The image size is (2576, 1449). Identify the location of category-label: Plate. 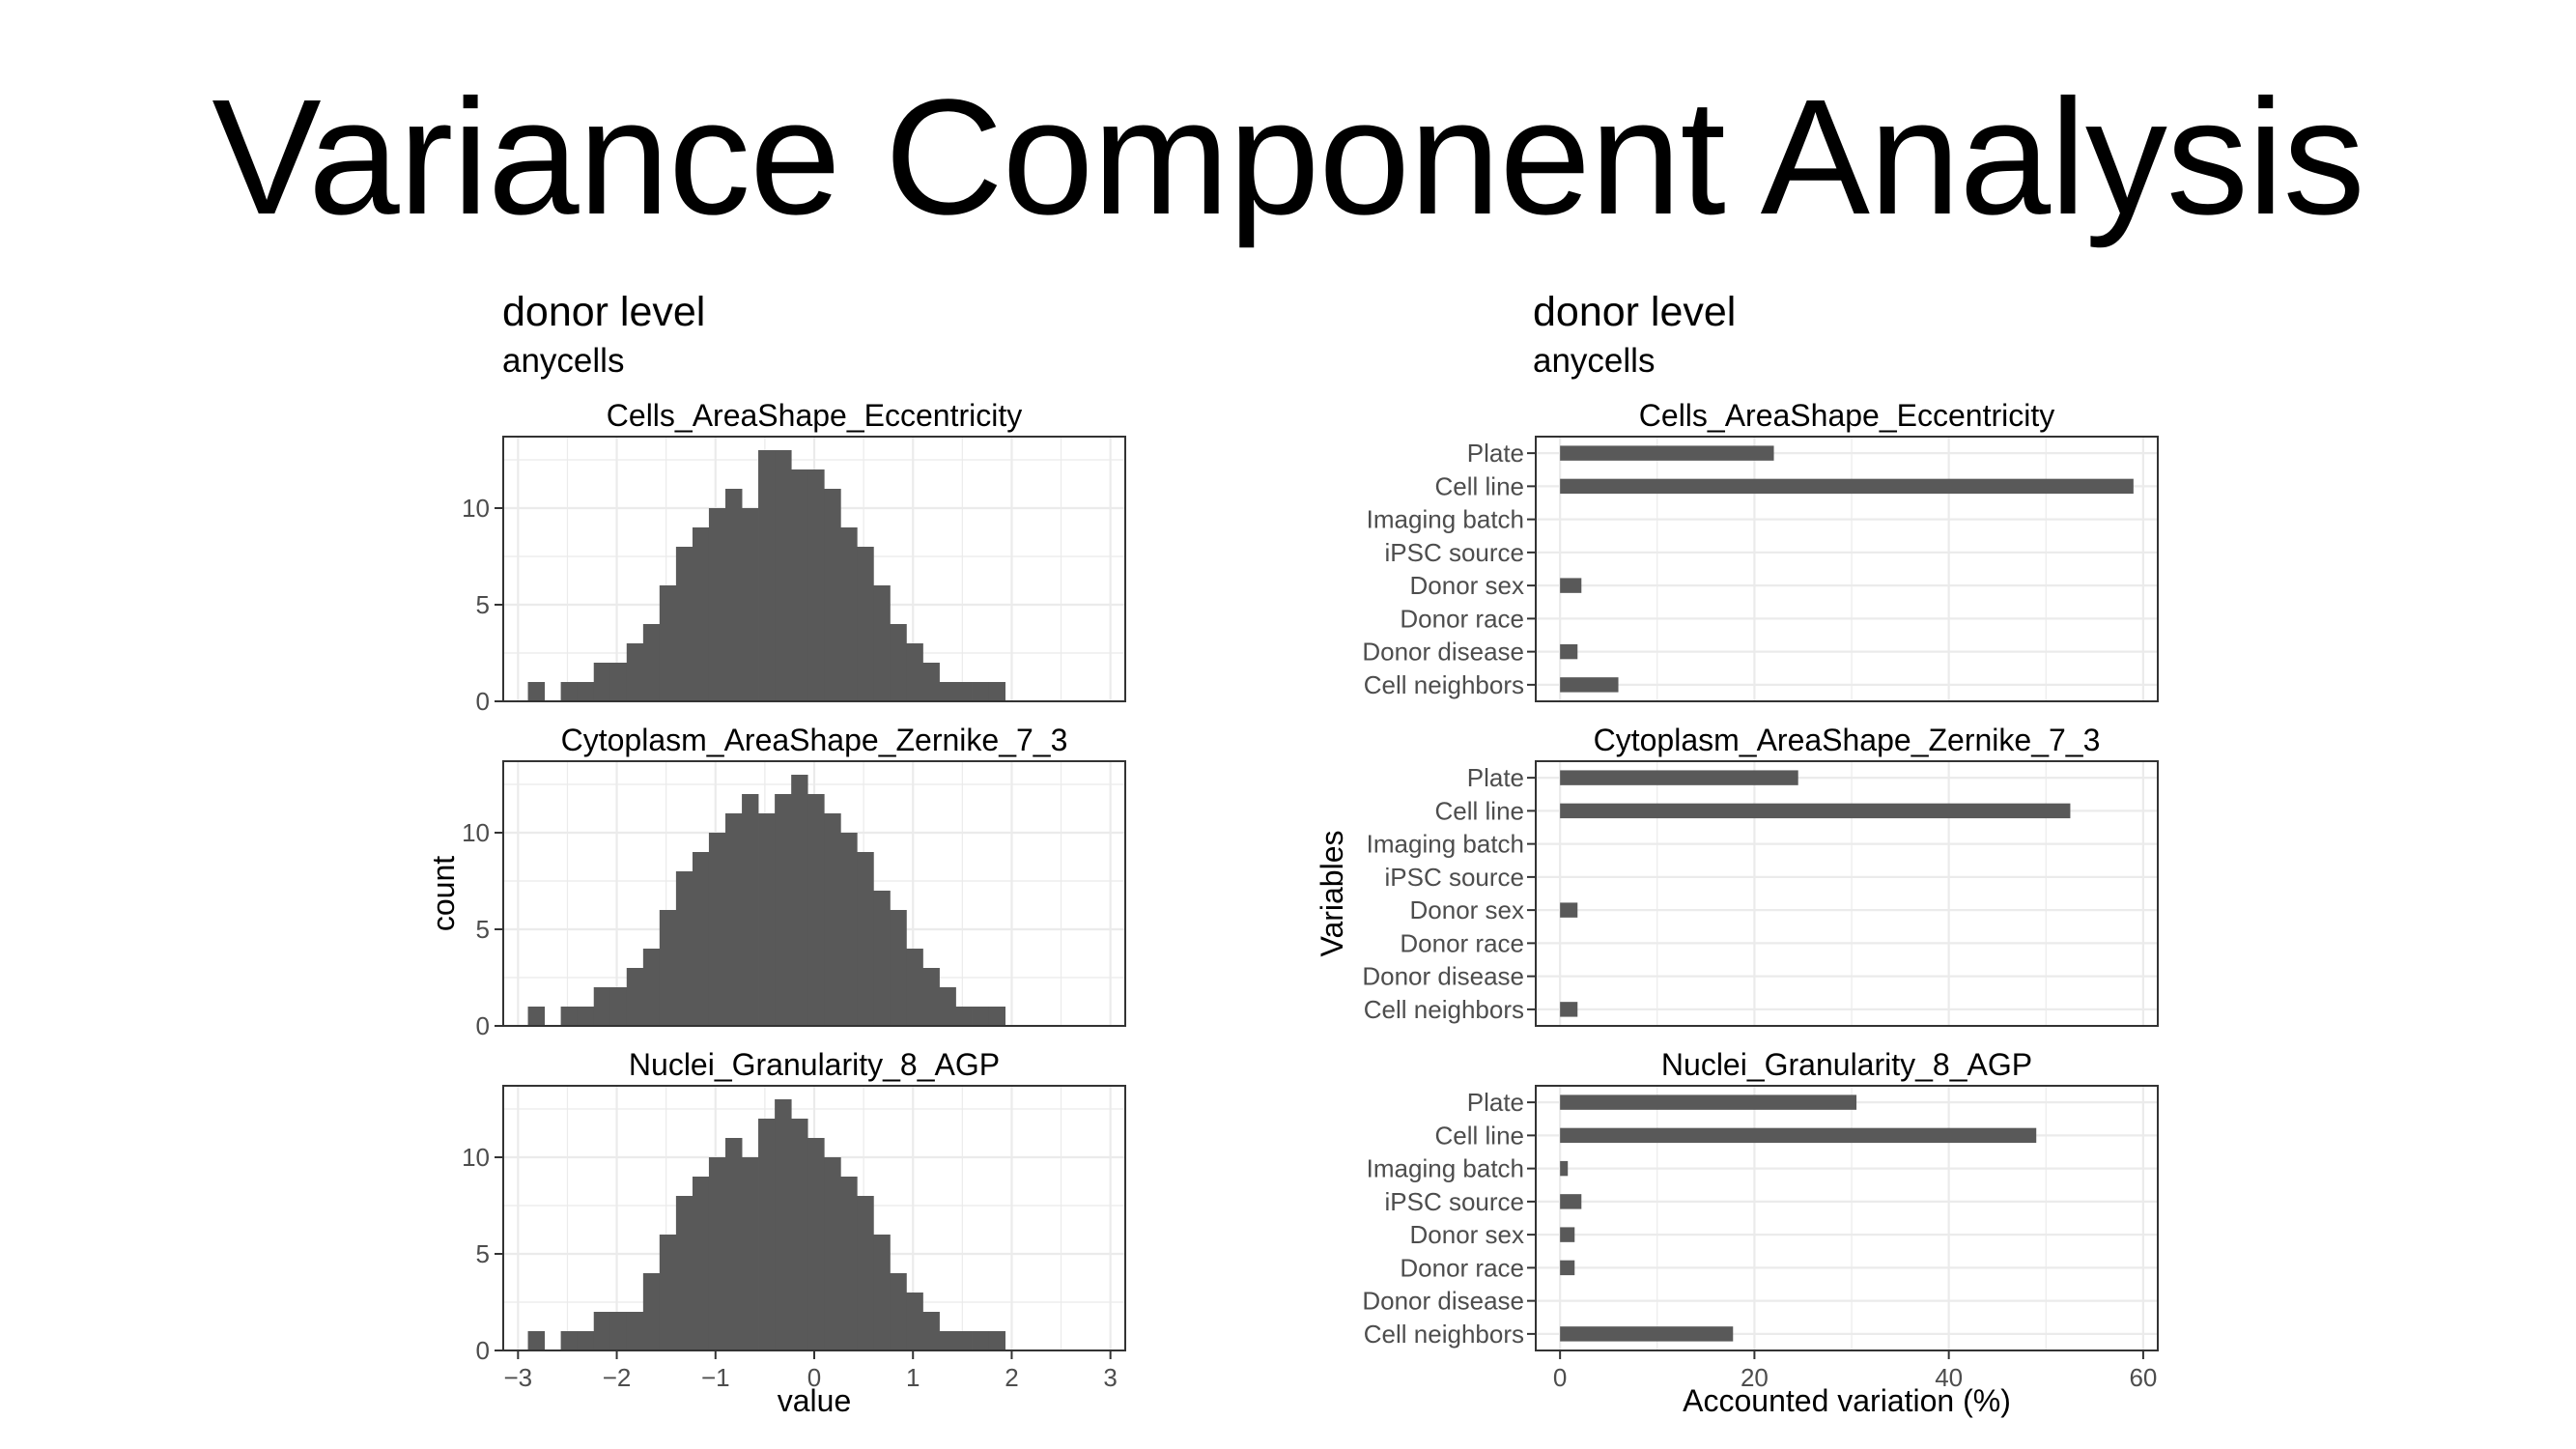
(1495, 777).